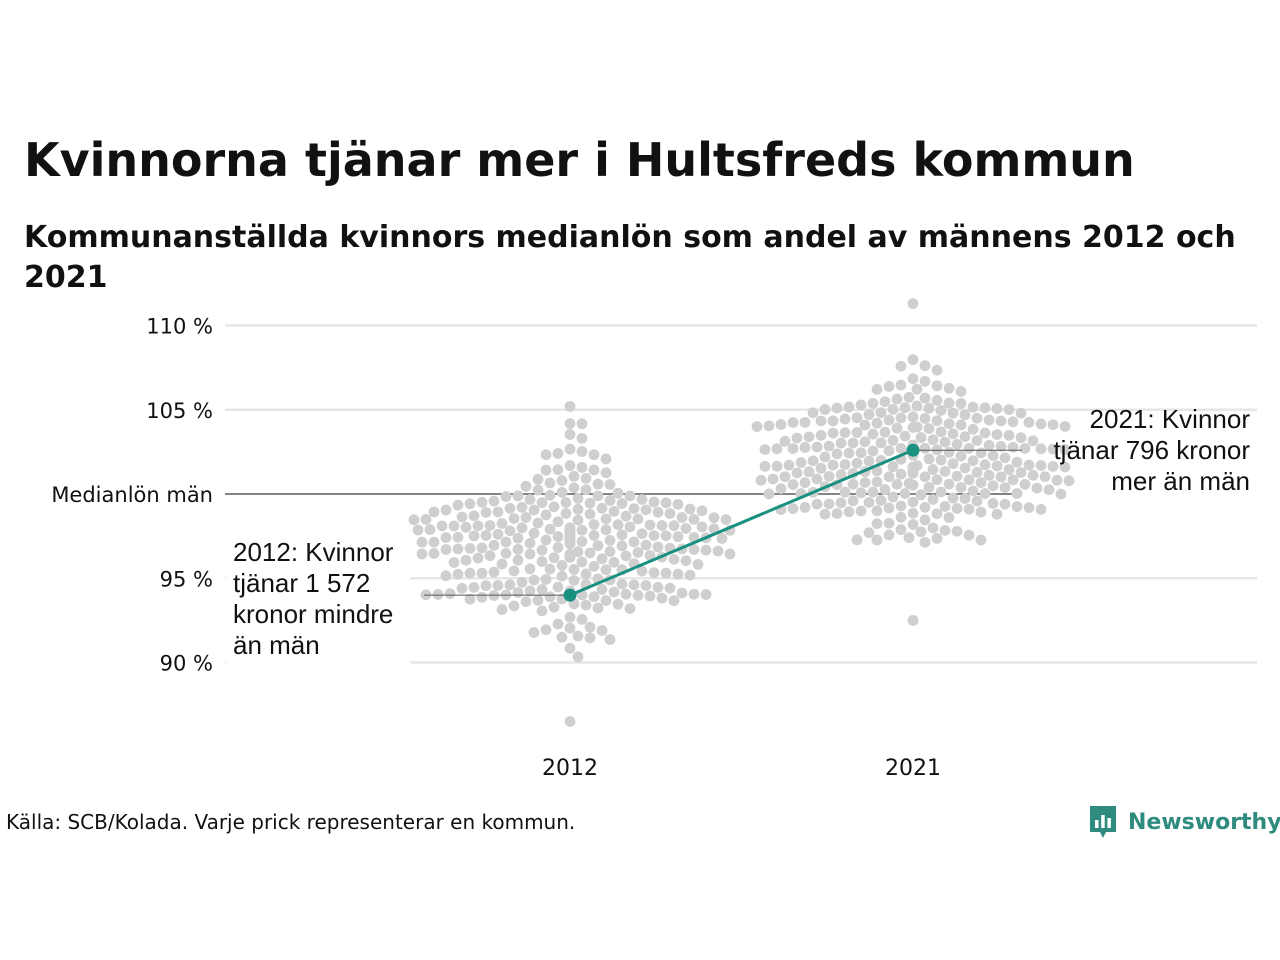  What do you see at coordinates (913, 768) in the screenshot?
I see `x-tick-label: 2021` at bounding box center [913, 768].